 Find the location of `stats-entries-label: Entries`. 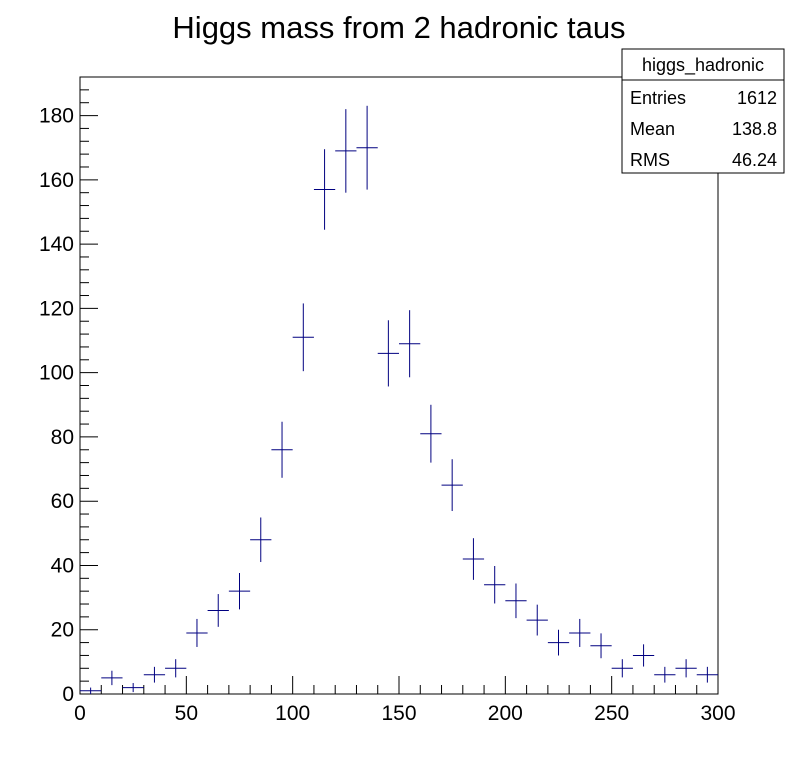

stats-entries-label: Entries is located at coordinates (658, 98).